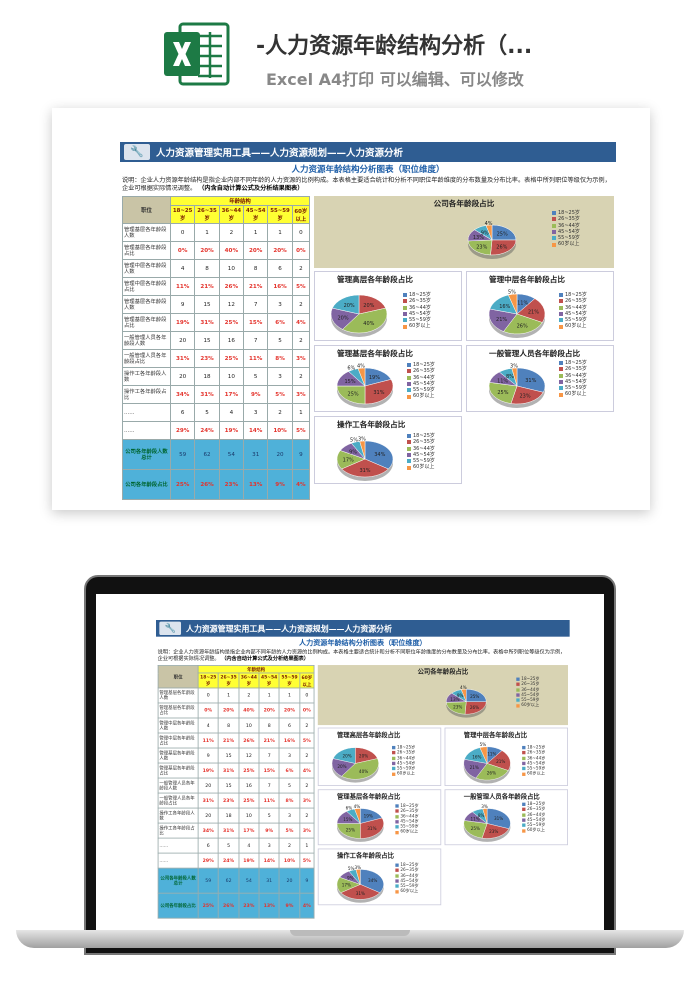  I want to click on table-cell: 31, so click(256, 454).